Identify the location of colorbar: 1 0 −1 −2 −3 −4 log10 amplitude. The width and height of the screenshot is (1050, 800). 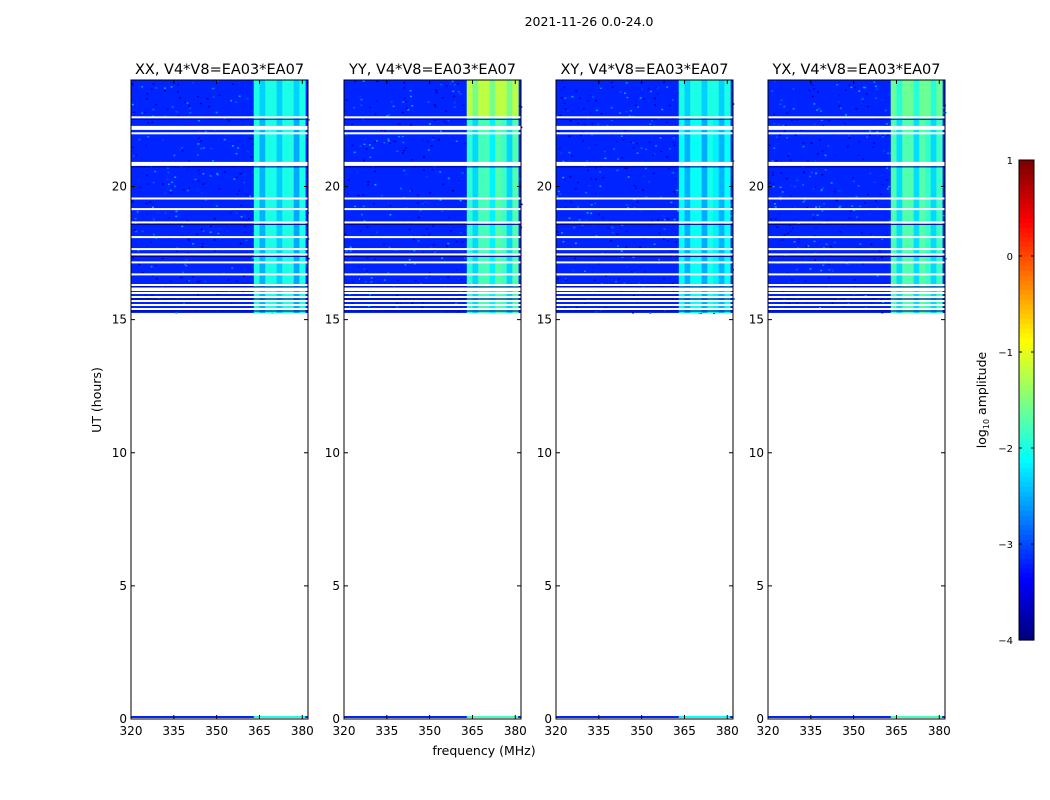
(1004, 401).